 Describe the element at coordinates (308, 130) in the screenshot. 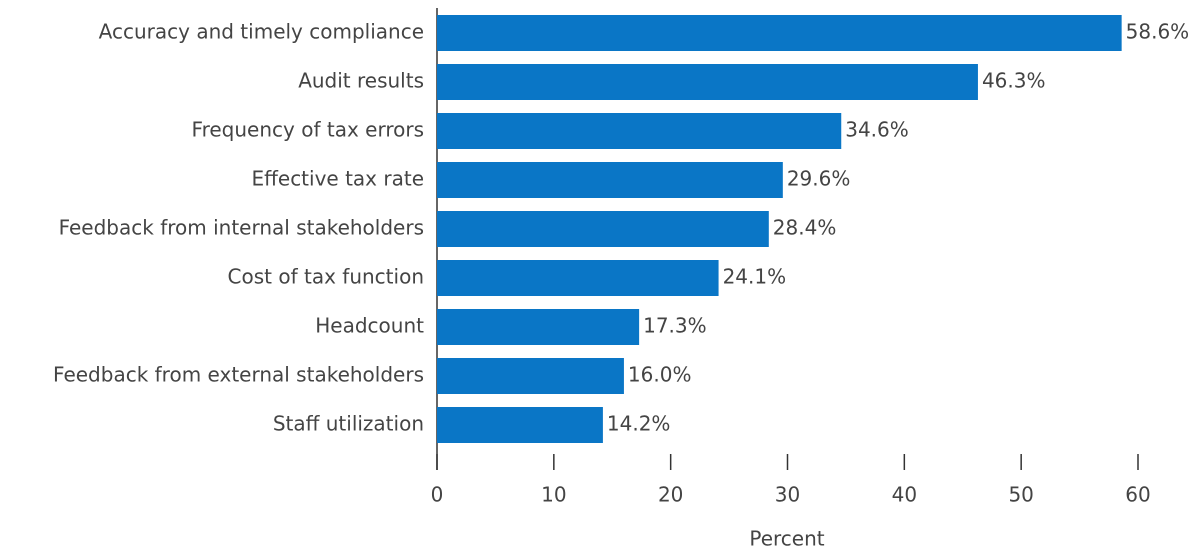

I see `y-tick-label: Frequency of tax errors` at that location.